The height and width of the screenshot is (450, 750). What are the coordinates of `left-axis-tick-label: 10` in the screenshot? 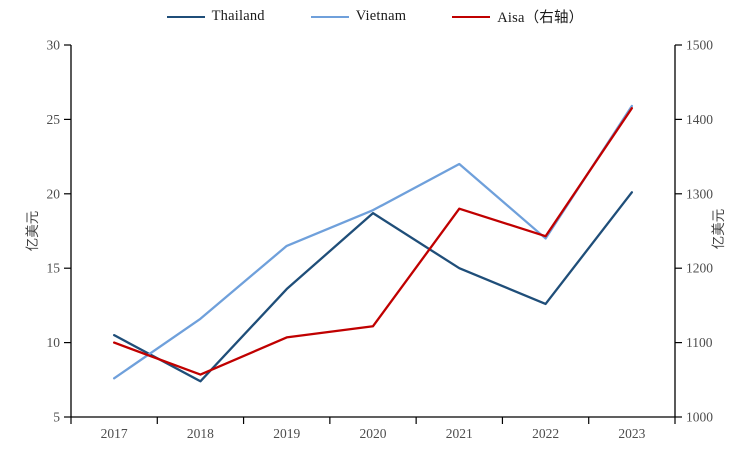 It's located at (54, 342).